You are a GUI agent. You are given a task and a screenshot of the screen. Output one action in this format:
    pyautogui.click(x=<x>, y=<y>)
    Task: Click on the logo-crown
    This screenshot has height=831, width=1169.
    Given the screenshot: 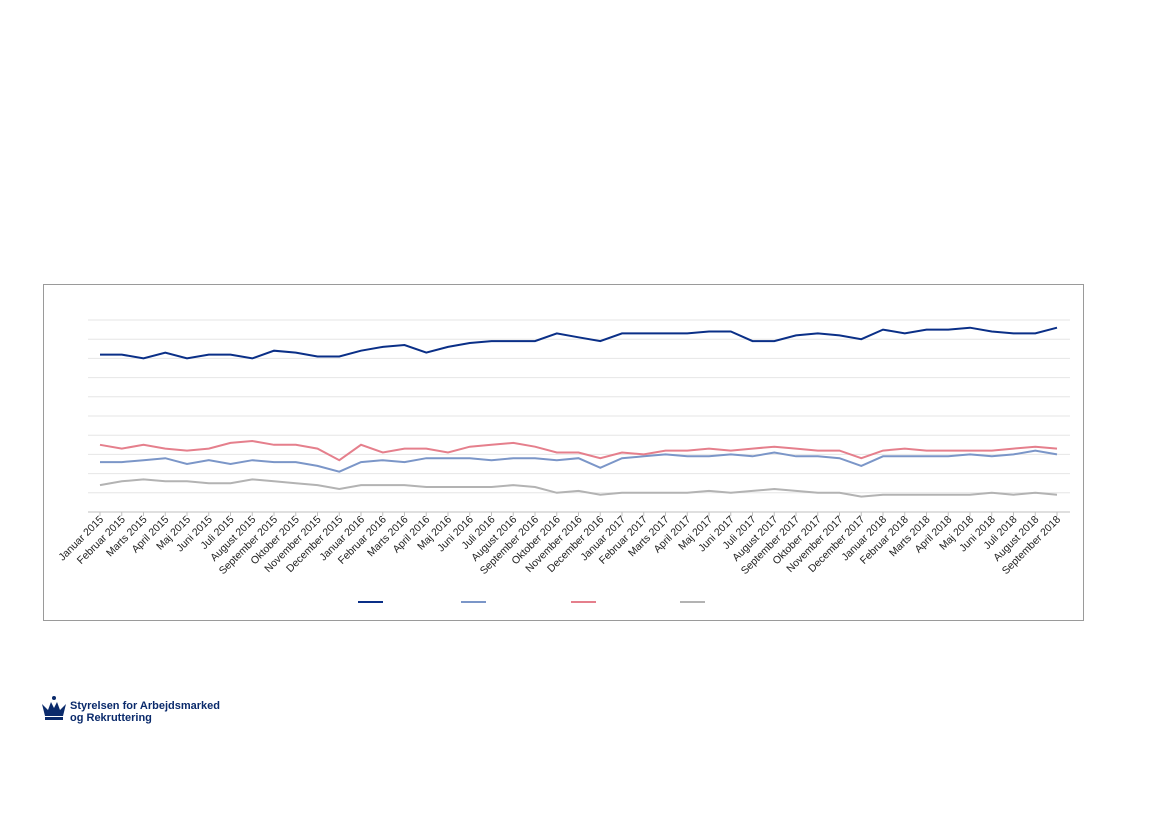 What is the action you would take?
    pyautogui.click(x=54, y=708)
    